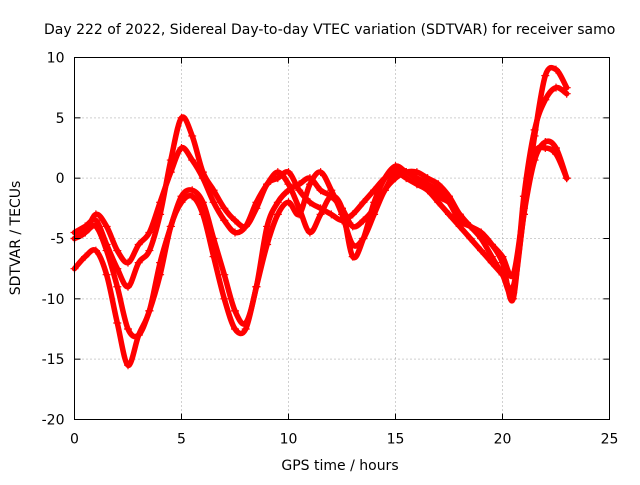  What do you see at coordinates (610, 440) in the screenshot?
I see `x-tick-label: 25` at bounding box center [610, 440].